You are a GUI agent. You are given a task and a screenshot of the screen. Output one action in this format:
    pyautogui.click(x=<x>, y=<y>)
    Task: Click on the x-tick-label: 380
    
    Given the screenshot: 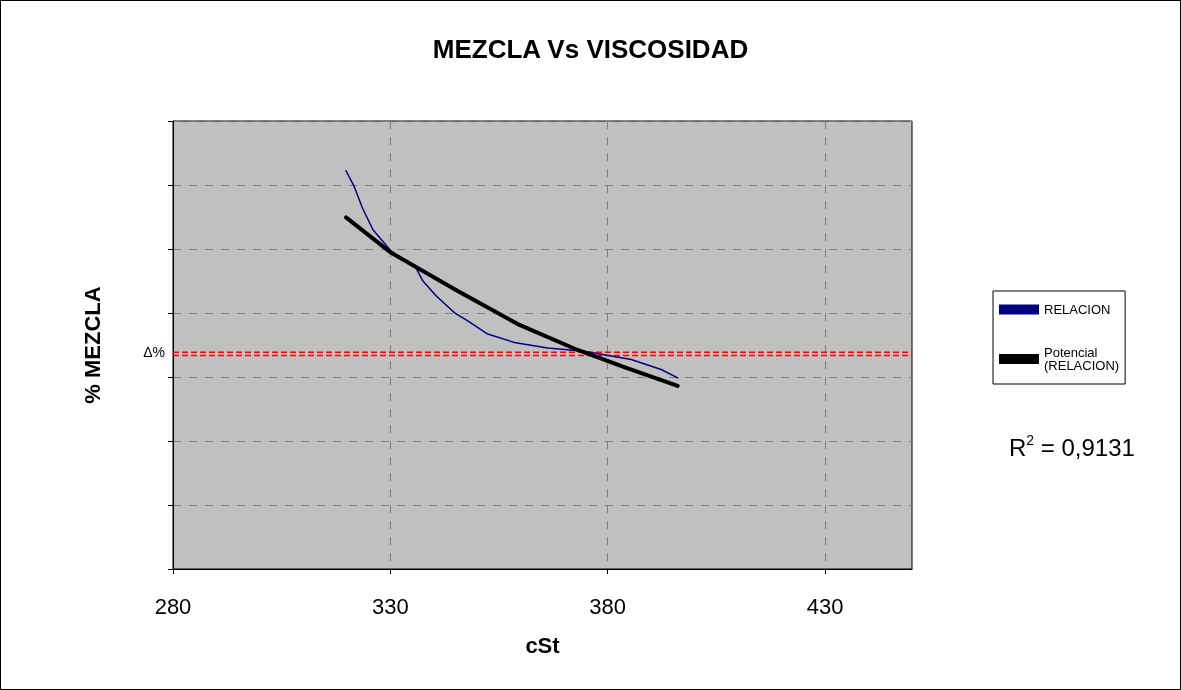 What is the action you would take?
    pyautogui.click(x=608, y=606)
    